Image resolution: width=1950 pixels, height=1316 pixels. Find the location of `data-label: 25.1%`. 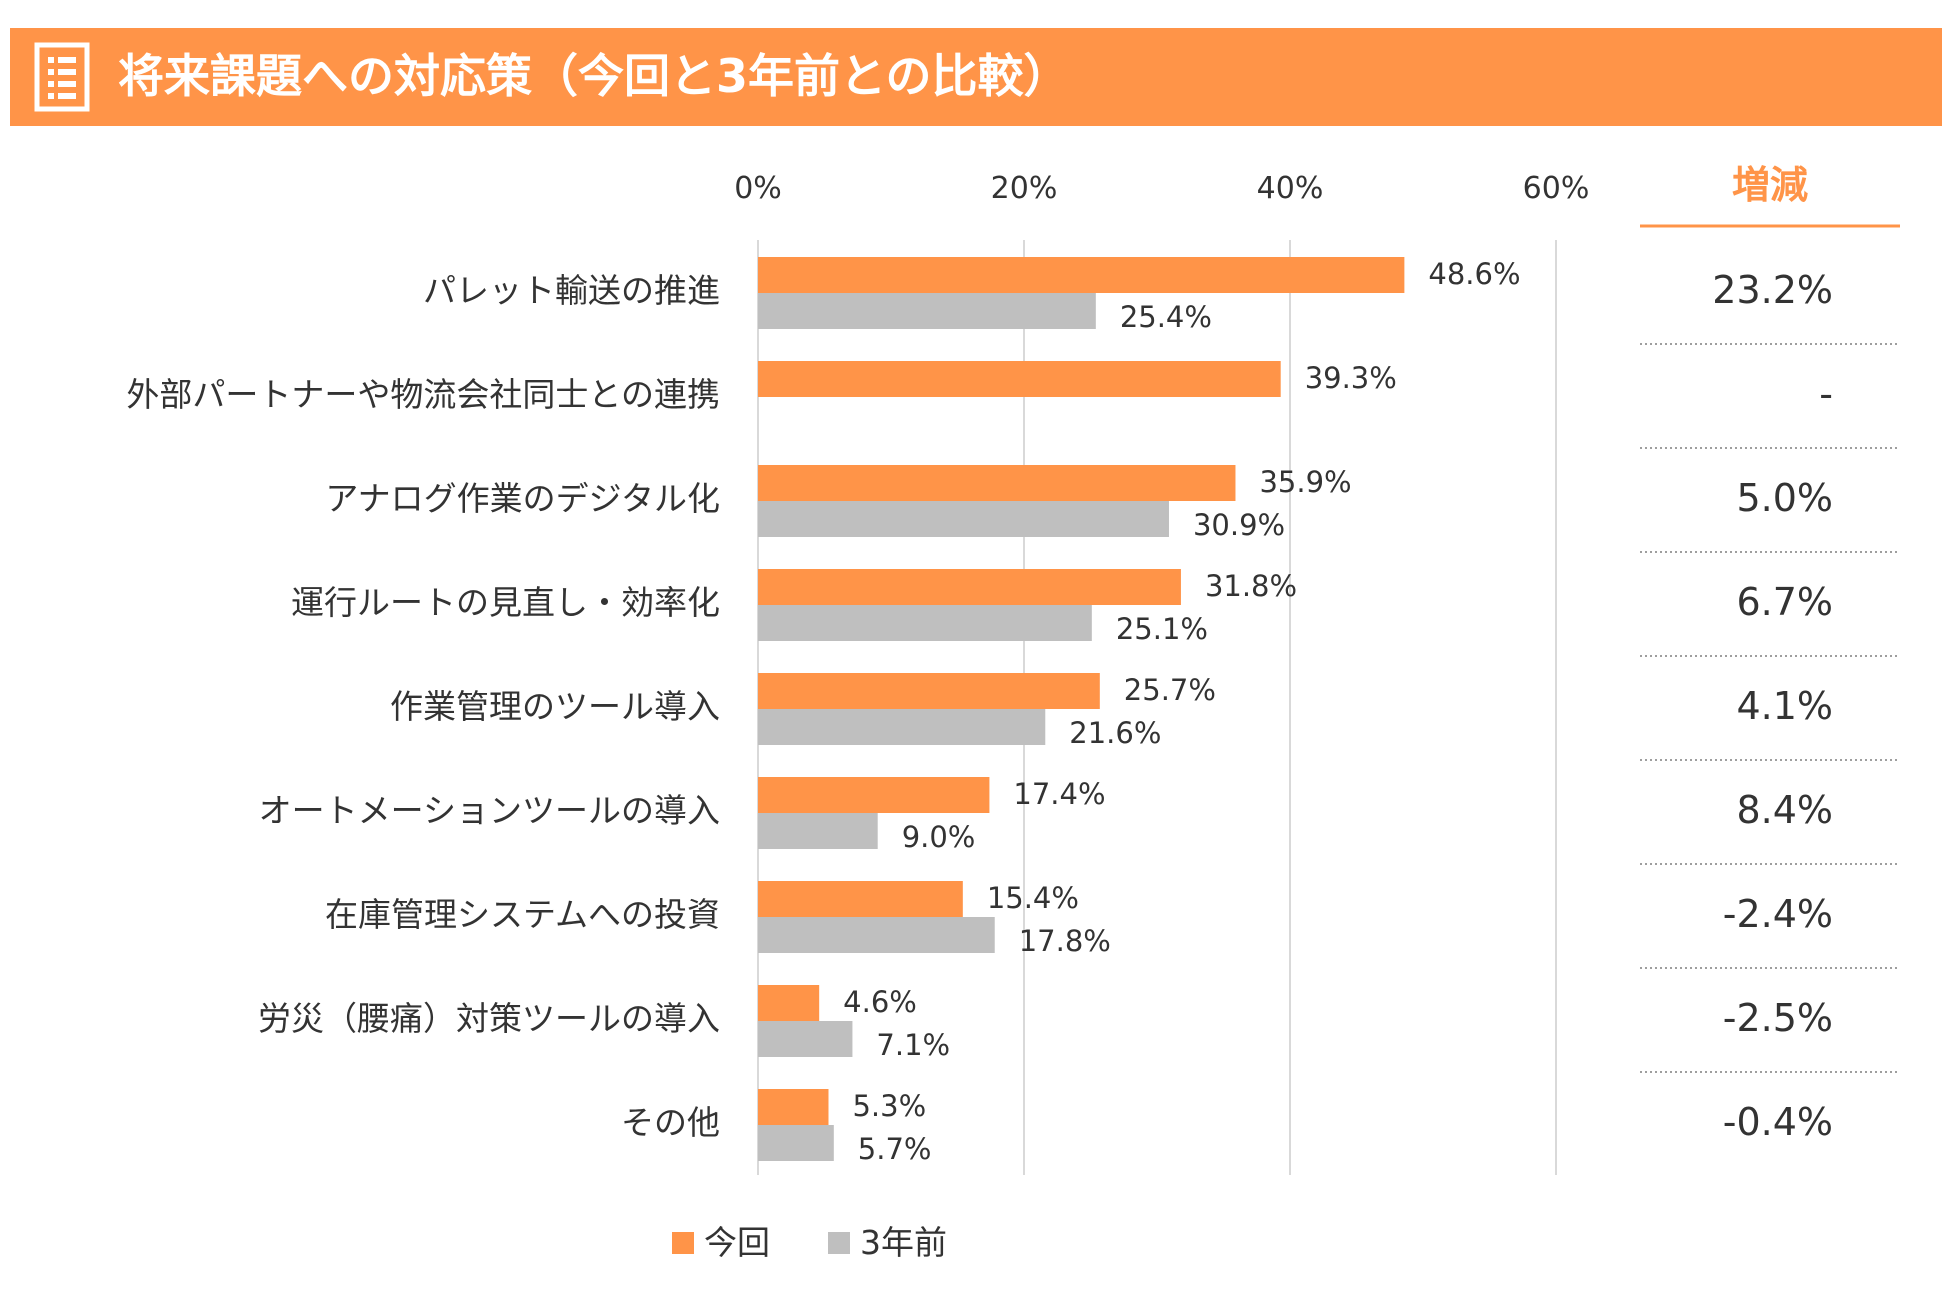

data-label: 25.1% is located at coordinates (1162, 629).